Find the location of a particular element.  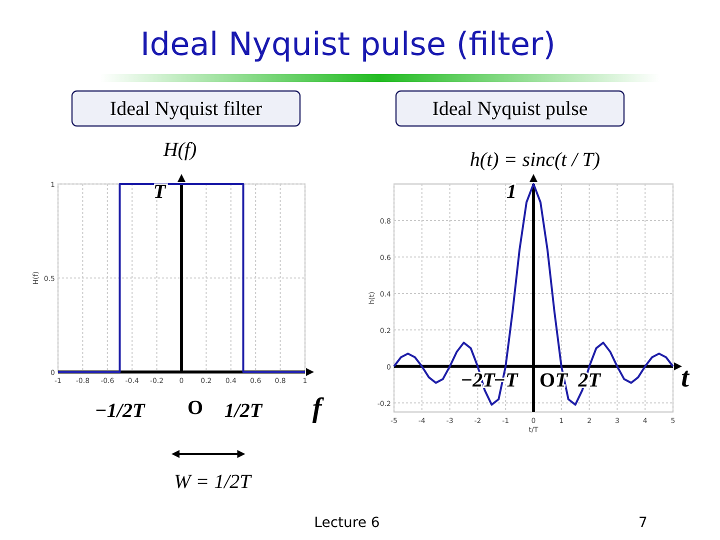

text: Ideal Nyquist pulse (filter) is located at coordinates (348, 44).